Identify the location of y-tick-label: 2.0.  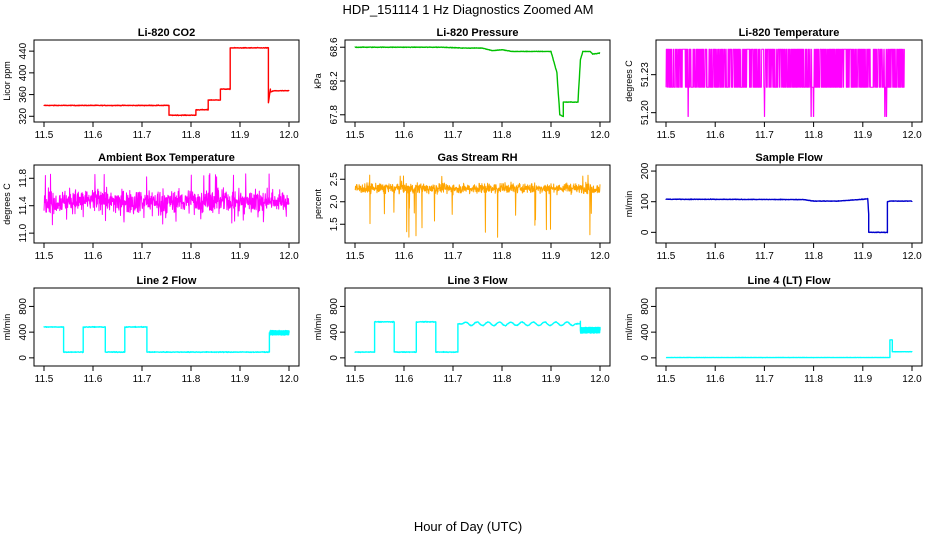
(334, 201).